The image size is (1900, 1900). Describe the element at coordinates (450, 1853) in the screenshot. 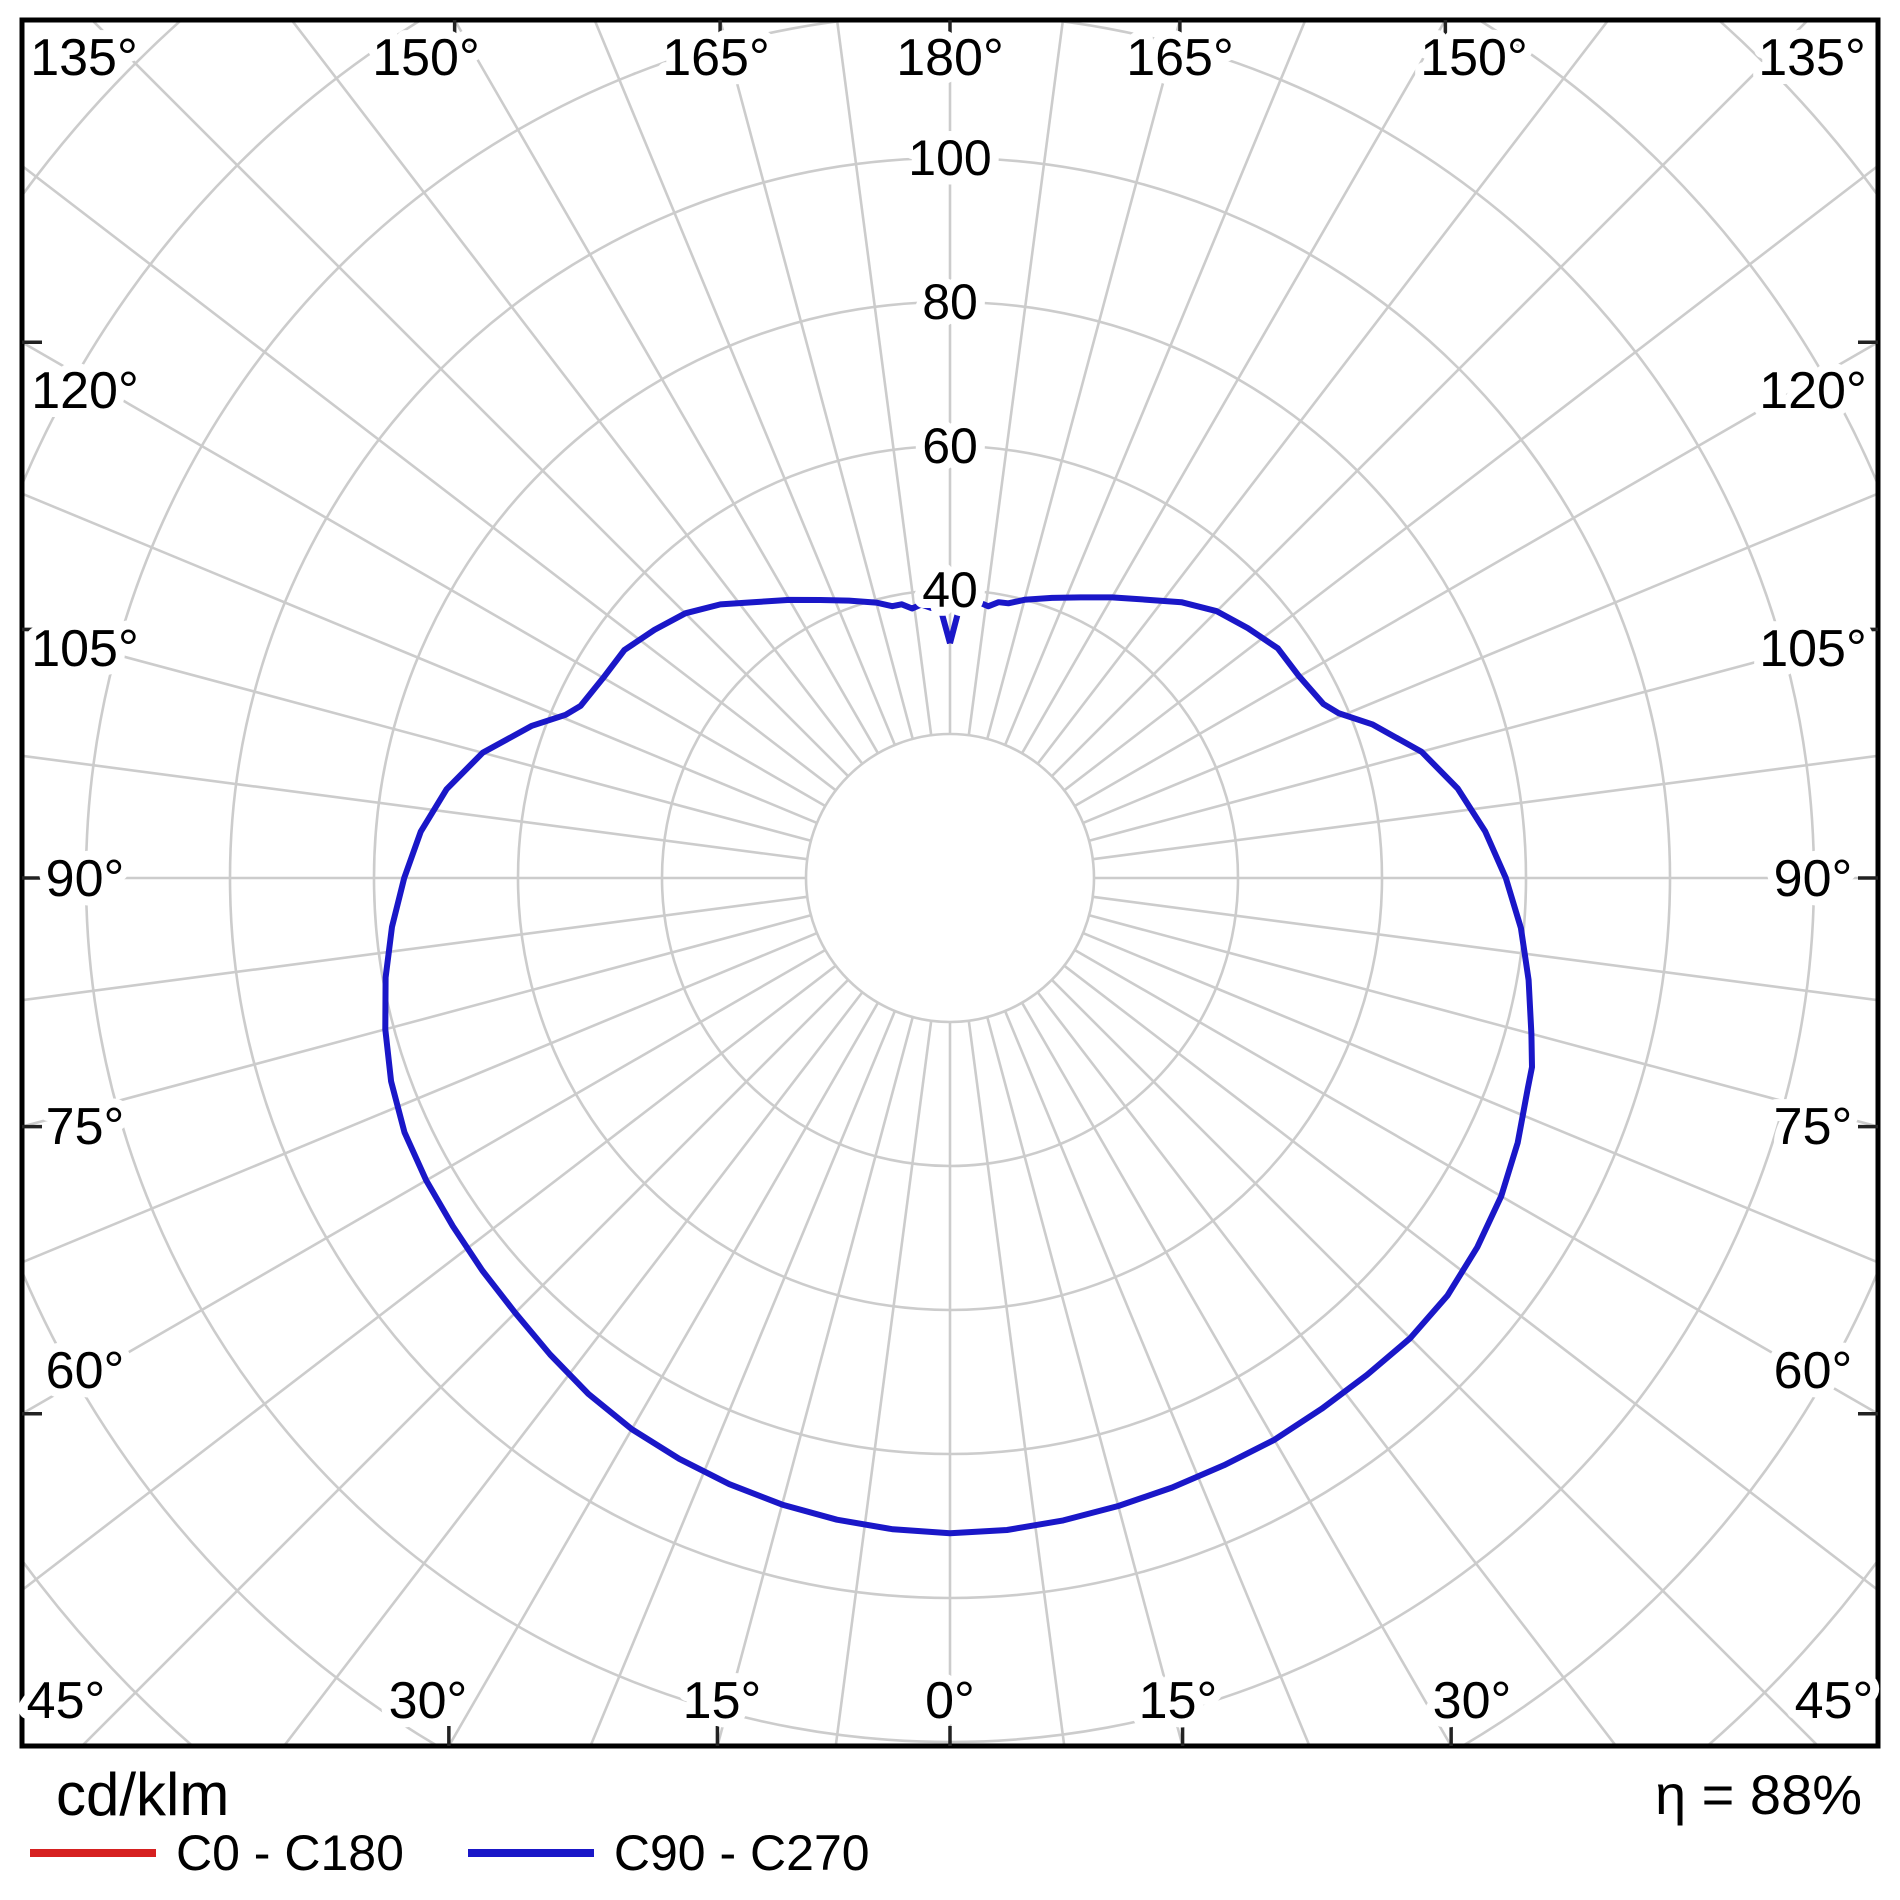

I see `legend: C0 - C180 C90 - C270` at that location.